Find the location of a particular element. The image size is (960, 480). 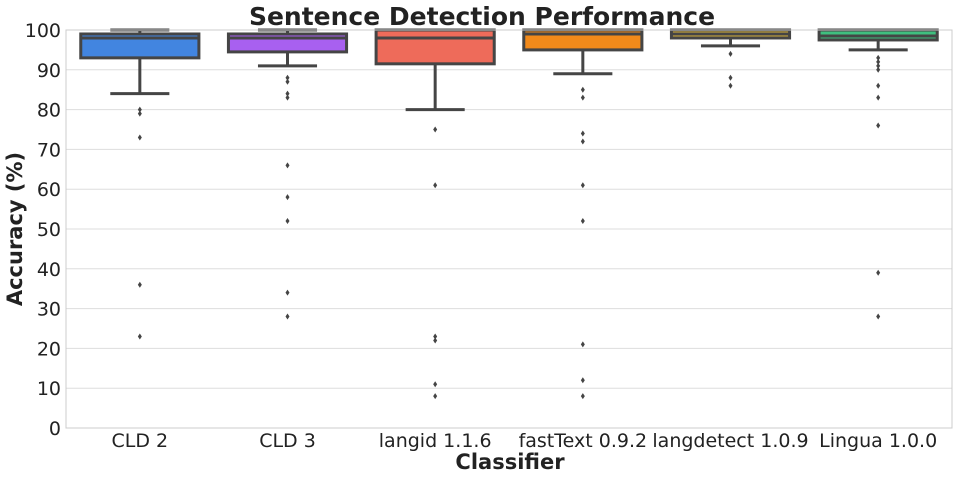

y-tick-label: 50 is located at coordinates (49, 230).